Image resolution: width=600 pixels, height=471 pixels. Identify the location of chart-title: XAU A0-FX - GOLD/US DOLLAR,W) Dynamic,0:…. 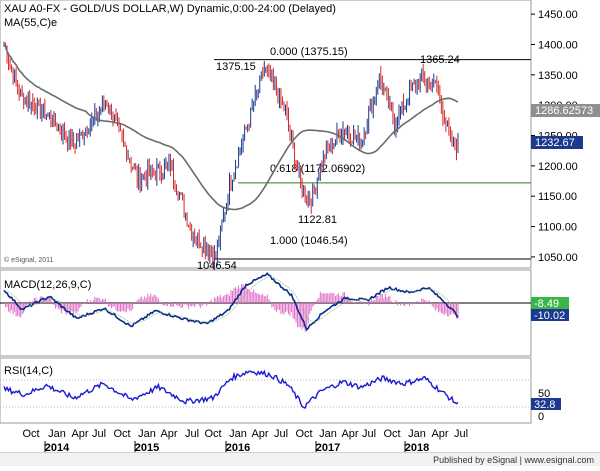
(170, 9).